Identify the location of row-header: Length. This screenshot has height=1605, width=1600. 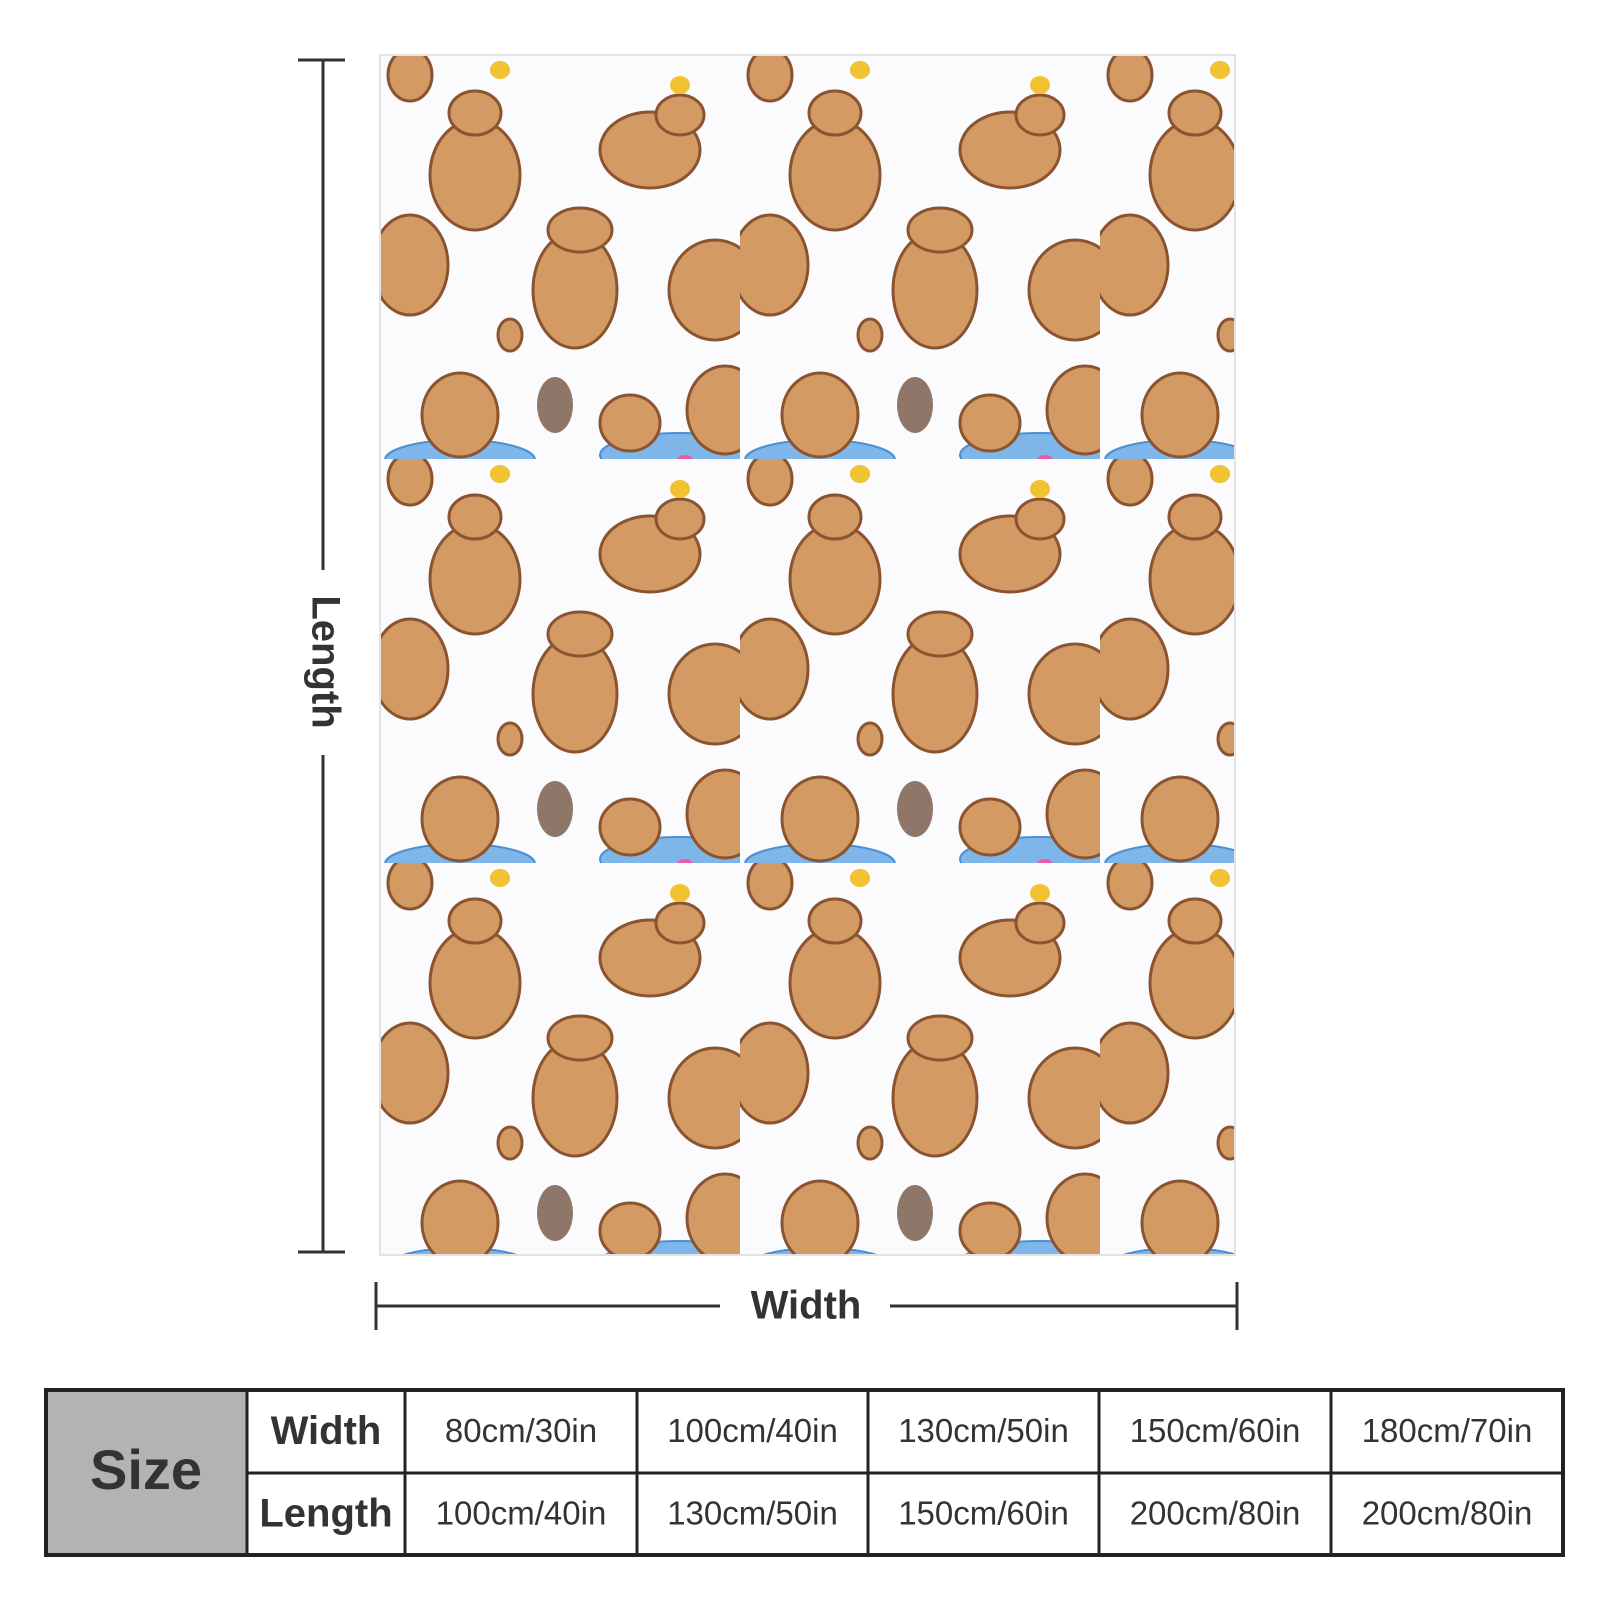
(325, 1514).